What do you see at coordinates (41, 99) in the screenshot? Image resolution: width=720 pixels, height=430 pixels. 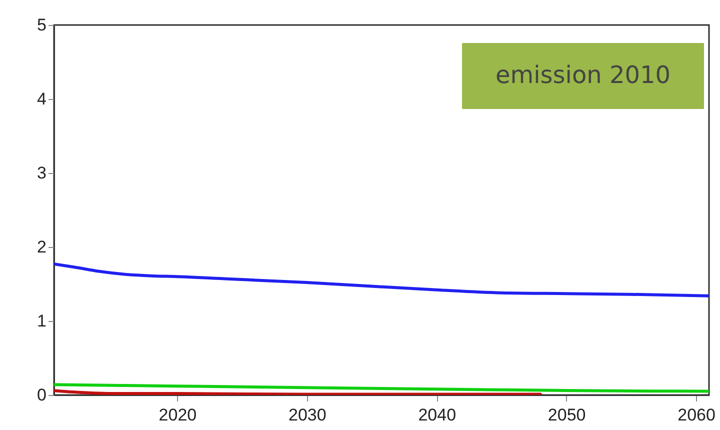 I see `y-tick-label: 4` at bounding box center [41, 99].